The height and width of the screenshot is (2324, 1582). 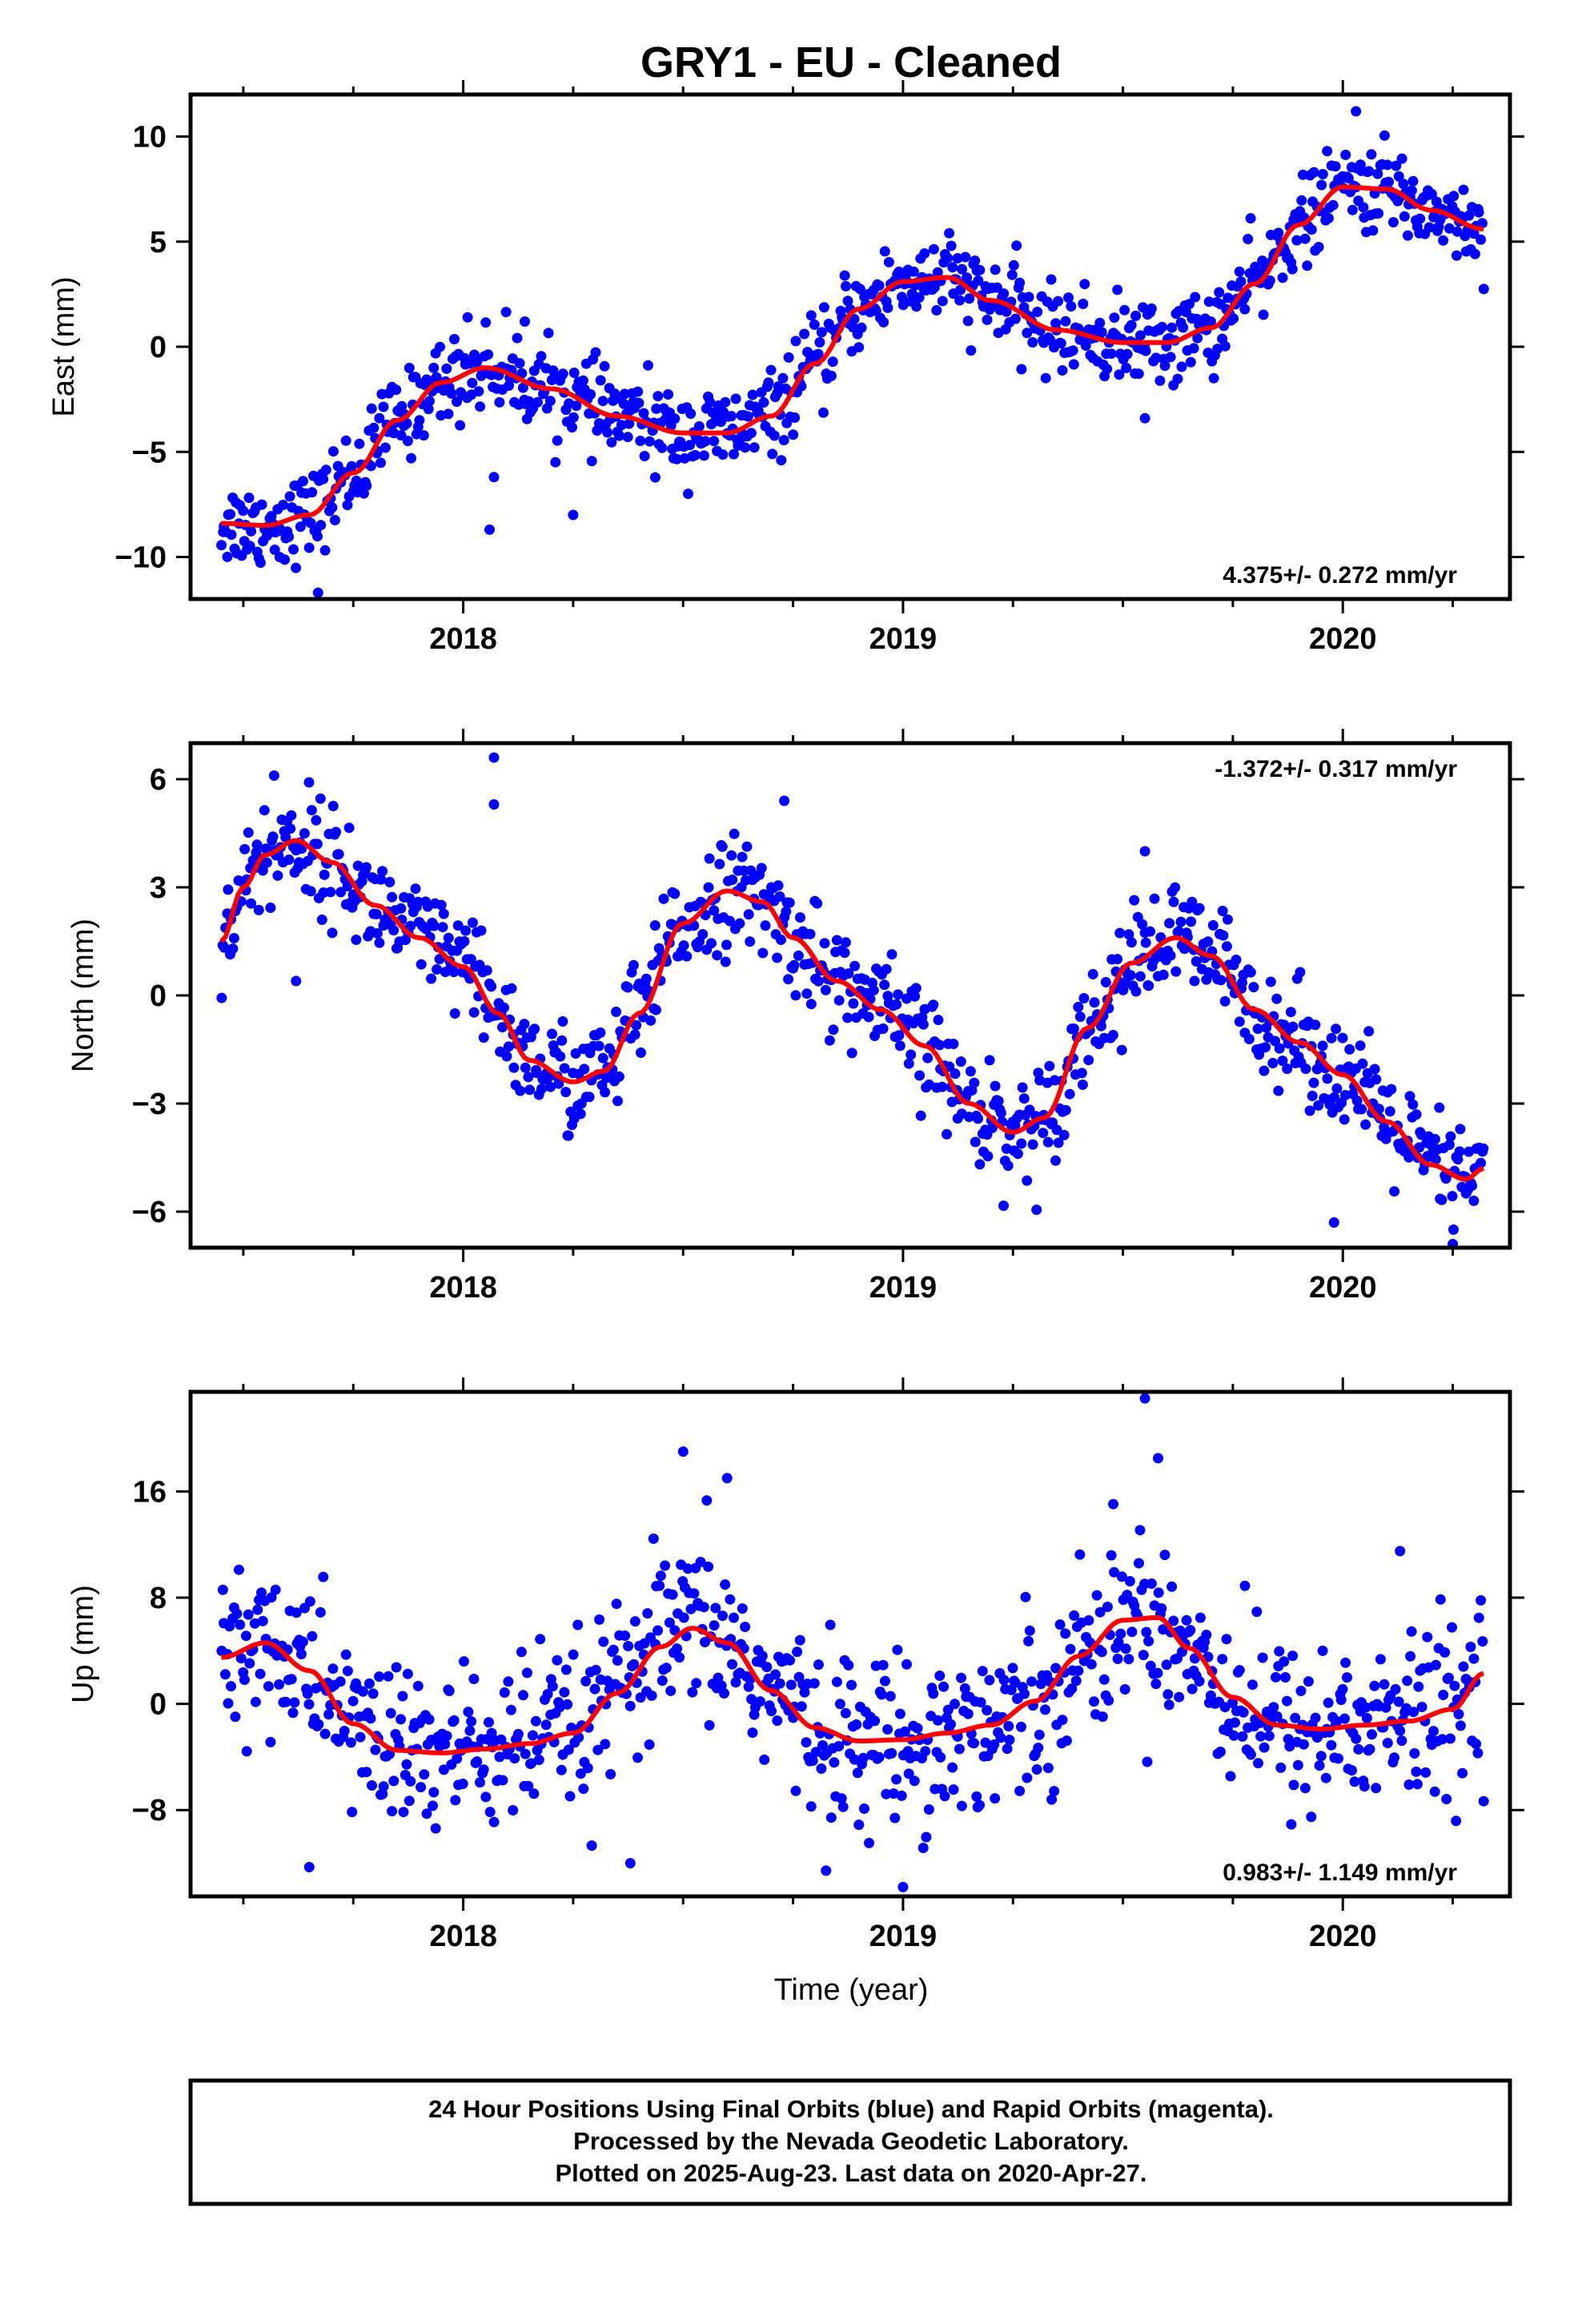 I want to click on y-tick-label: 10, so click(x=150, y=138).